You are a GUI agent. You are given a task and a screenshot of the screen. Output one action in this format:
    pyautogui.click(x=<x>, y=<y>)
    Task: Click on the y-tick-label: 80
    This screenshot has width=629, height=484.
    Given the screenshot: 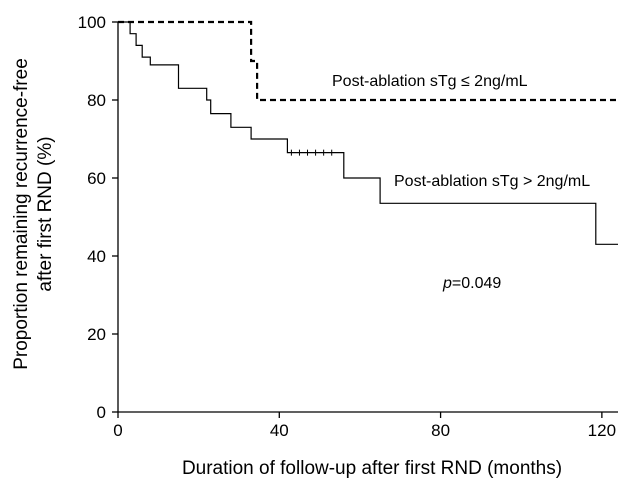 What is the action you would take?
    pyautogui.click(x=96, y=100)
    